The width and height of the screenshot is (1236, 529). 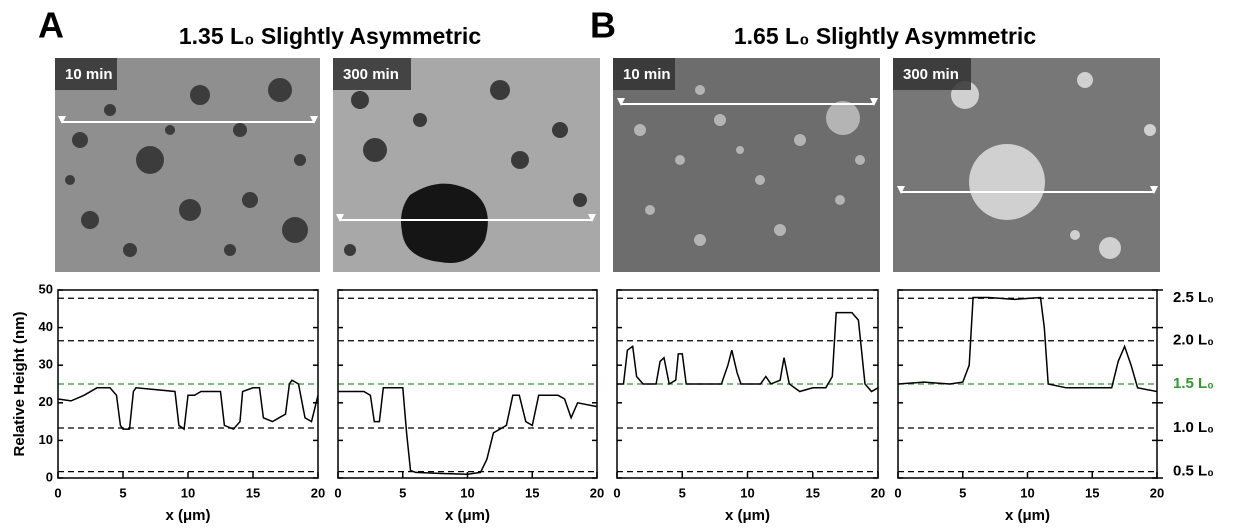 I want to click on reference-label: 1.5 L₀, so click(x=1193, y=383).